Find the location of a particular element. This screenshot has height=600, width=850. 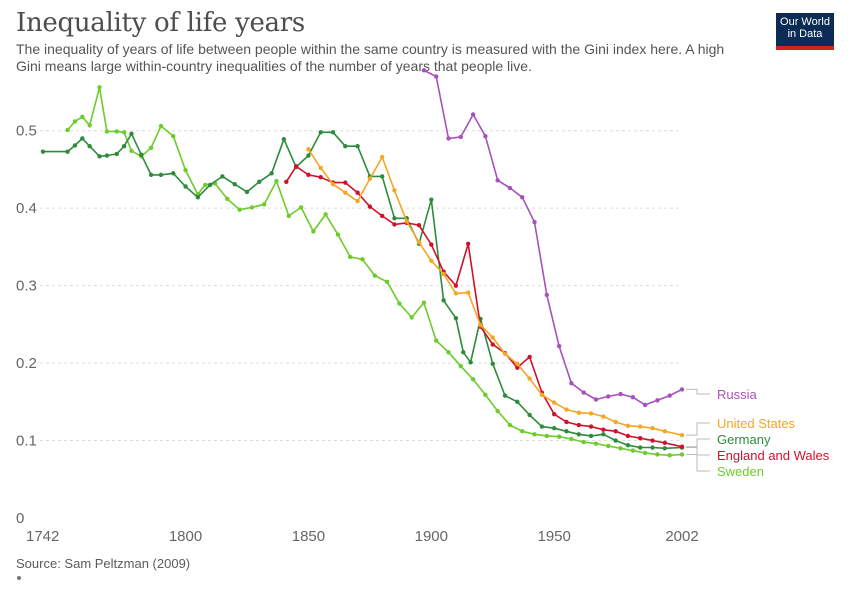

x-tick-label: 1900 is located at coordinates (431, 536).